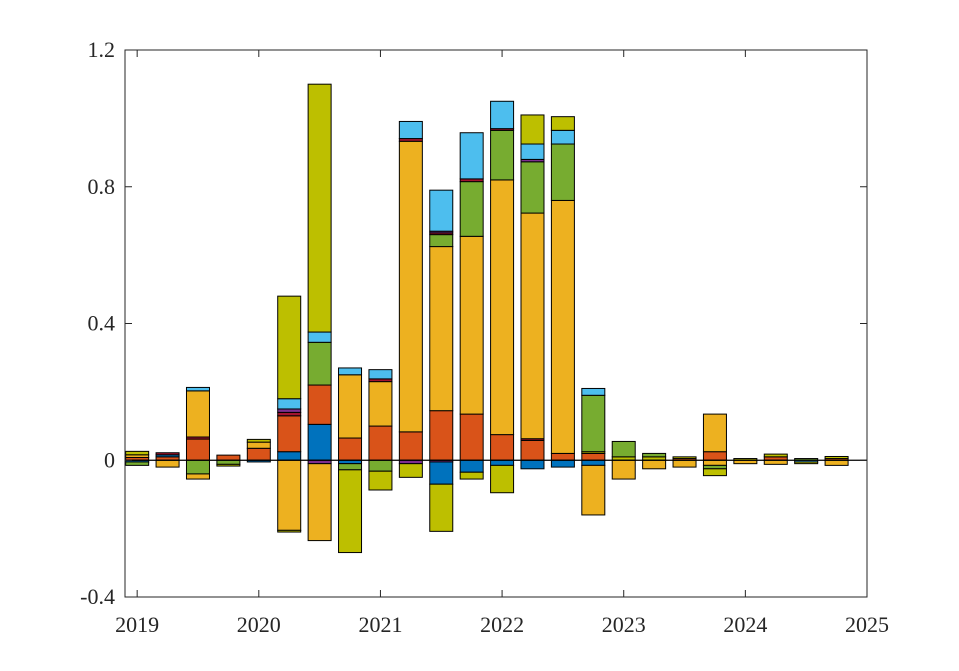  What do you see at coordinates (109, 459) in the screenshot?
I see `y-tick-label-1: 0` at bounding box center [109, 459].